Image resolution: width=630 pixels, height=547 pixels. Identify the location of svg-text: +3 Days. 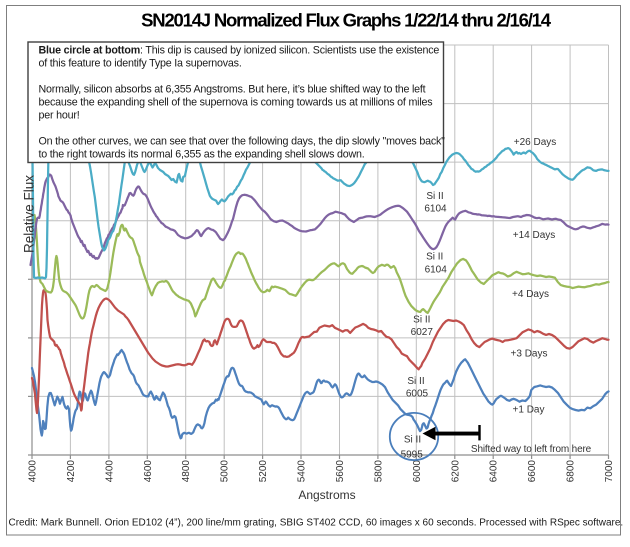
(529, 354).